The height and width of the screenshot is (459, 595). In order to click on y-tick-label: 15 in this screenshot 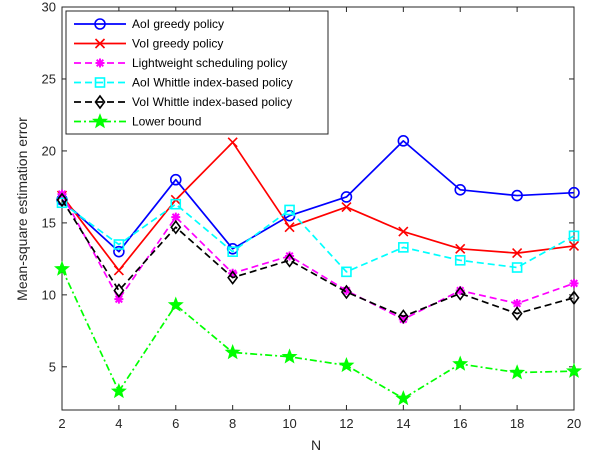, I will do `click(49, 222)`.